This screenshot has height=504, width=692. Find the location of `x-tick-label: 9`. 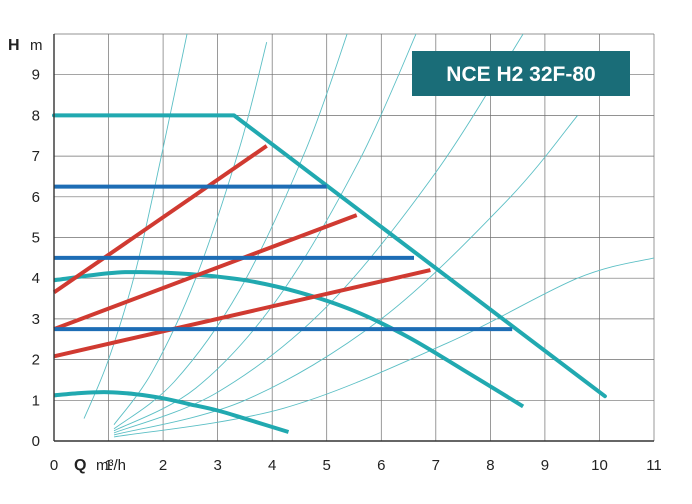

x-tick-label: 9 is located at coordinates (545, 465).